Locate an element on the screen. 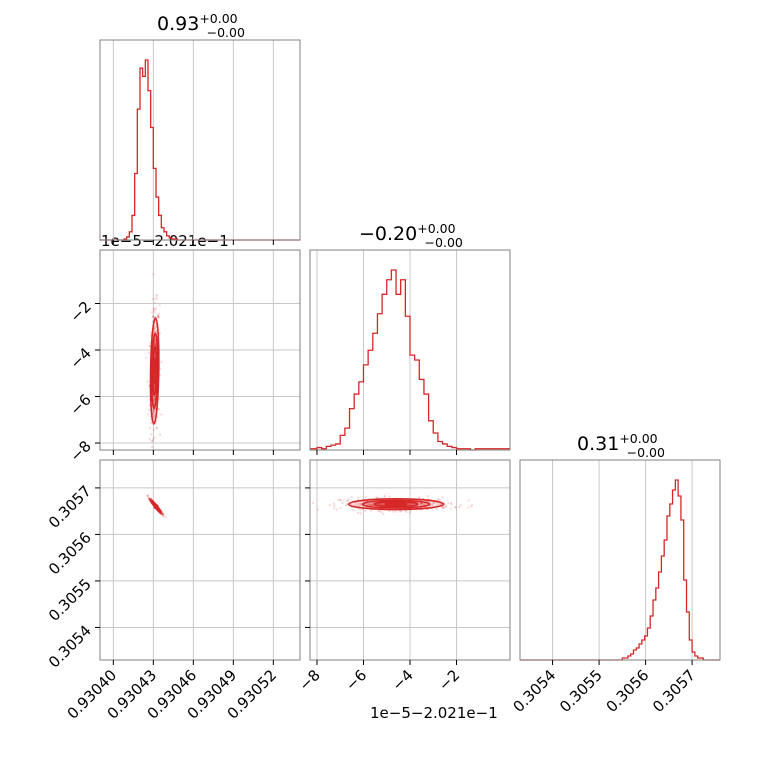 Image resolution: width=760 pixels, height=760 pixels. offset-label-p1-y: 1e−5−2.021e−1 is located at coordinates (165, 241).